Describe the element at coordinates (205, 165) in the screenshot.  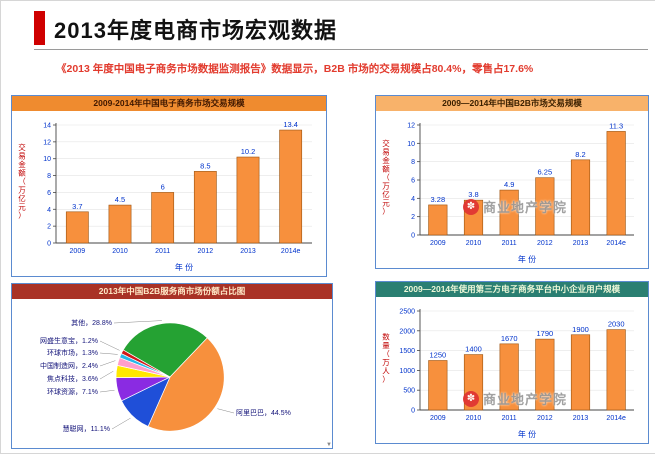
I see `svg-text: 8.5` at that location.